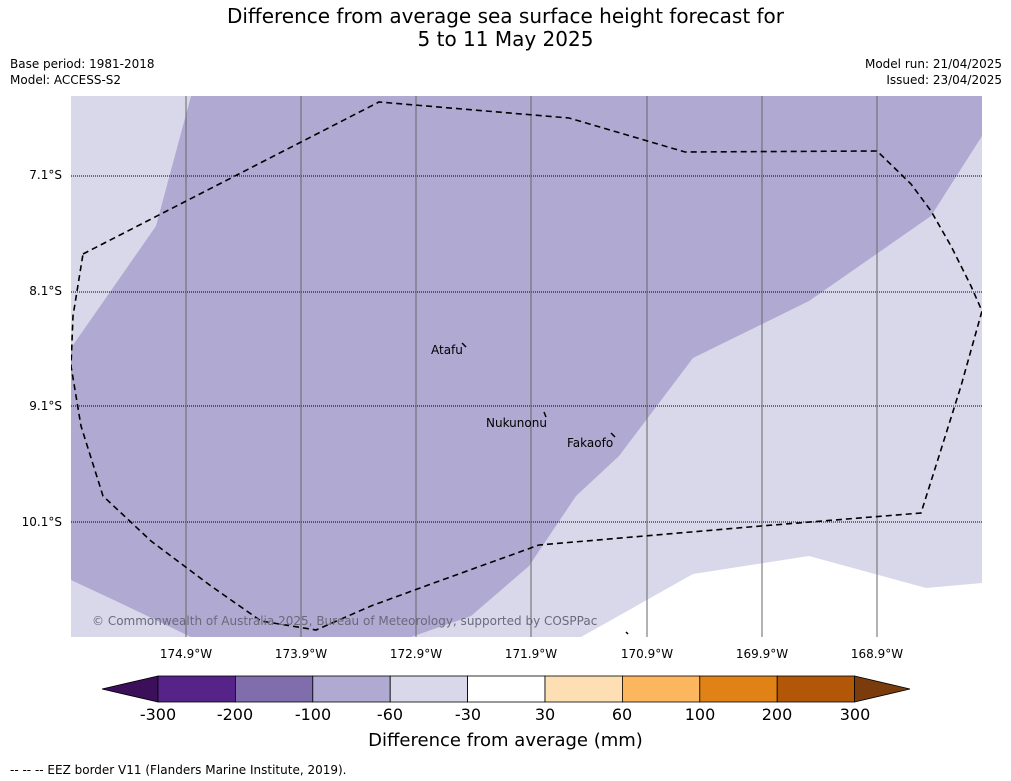  I want to click on cbar-tick-5: -30, so click(468, 714).